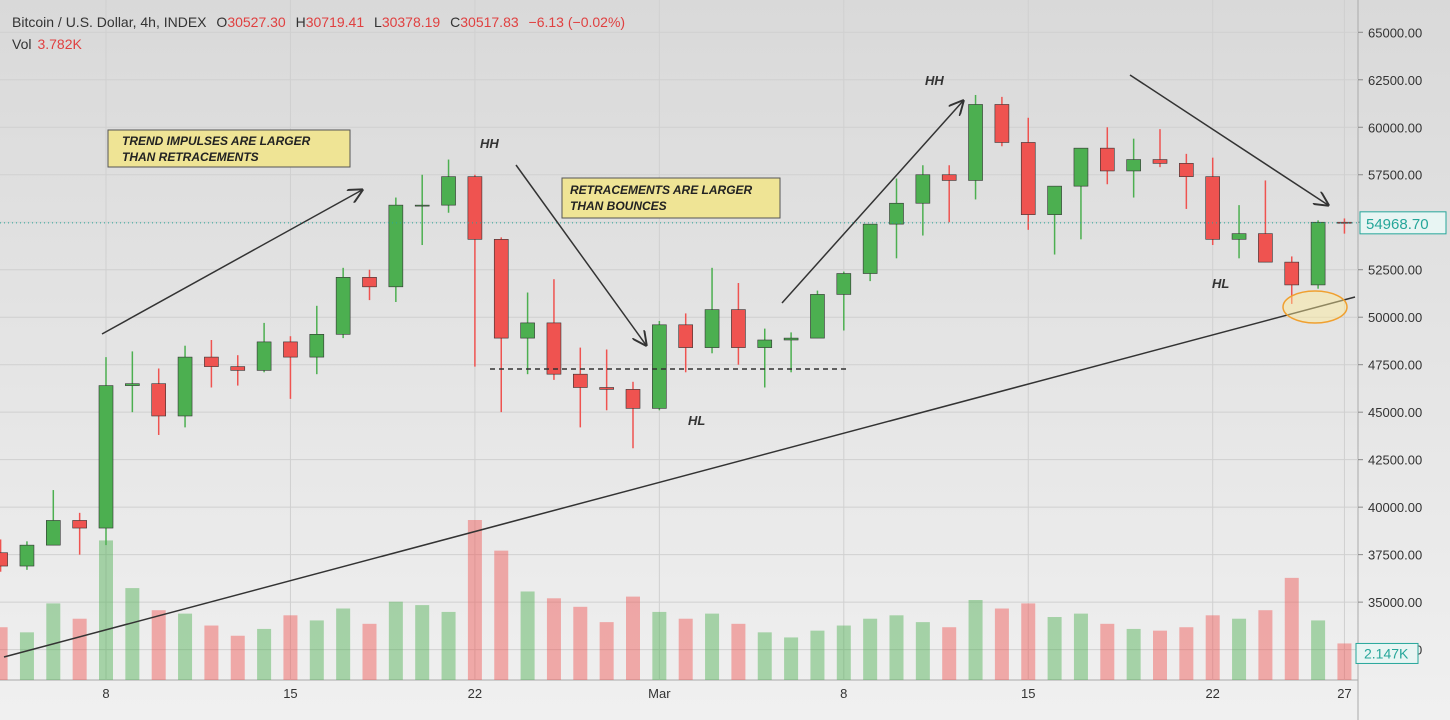  I want to click on x-tick-label: 15, so click(290, 693).